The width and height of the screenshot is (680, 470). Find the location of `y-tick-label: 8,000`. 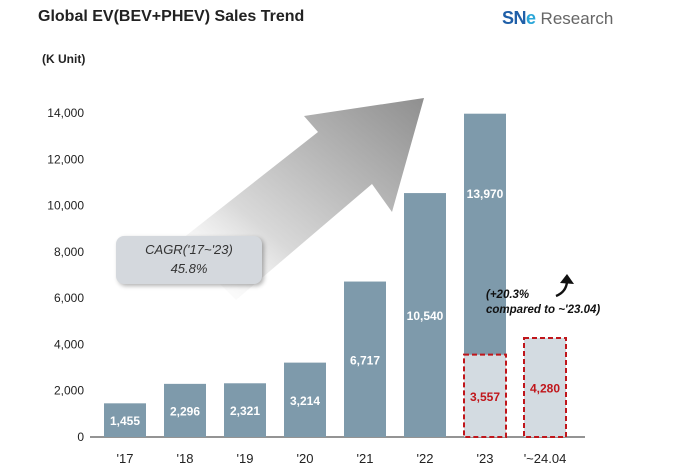

y-tick-label: 8,000 is located at coordinates (69, 252).